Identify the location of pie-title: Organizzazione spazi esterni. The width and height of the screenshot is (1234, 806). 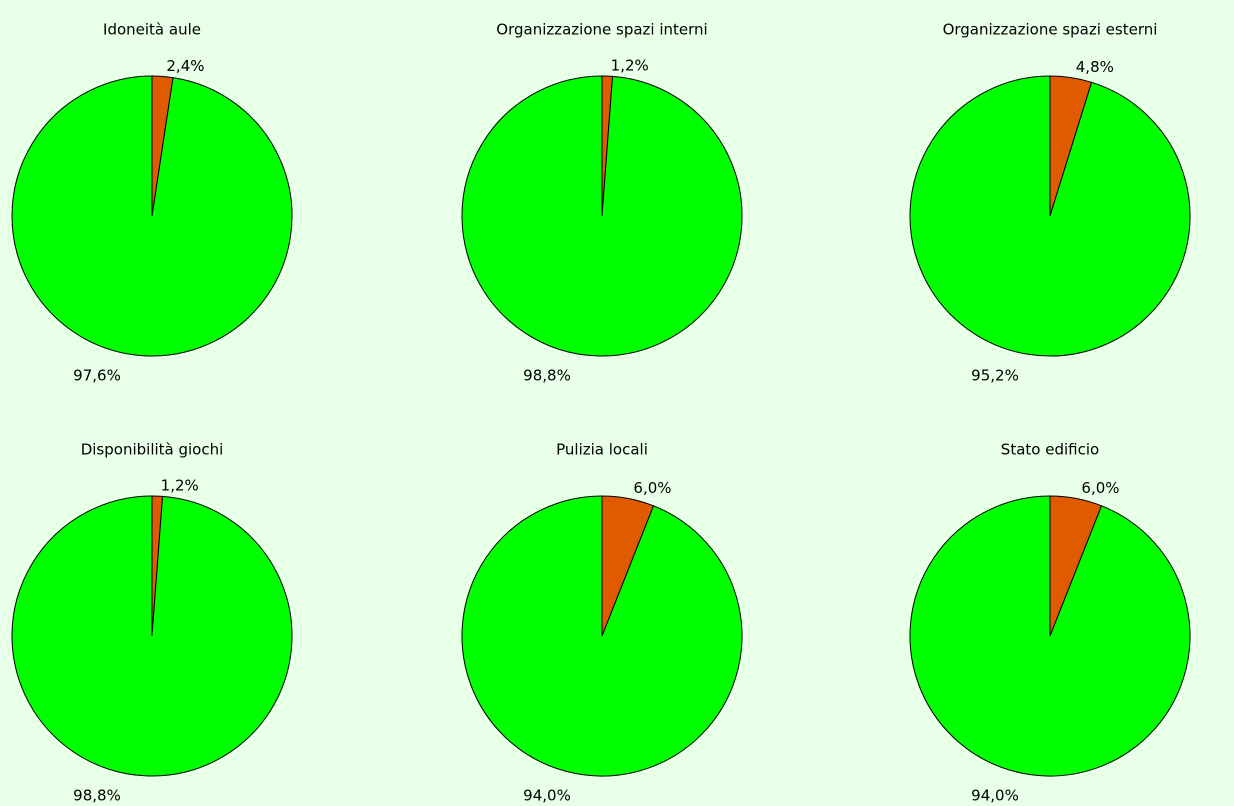
(1050, 30).